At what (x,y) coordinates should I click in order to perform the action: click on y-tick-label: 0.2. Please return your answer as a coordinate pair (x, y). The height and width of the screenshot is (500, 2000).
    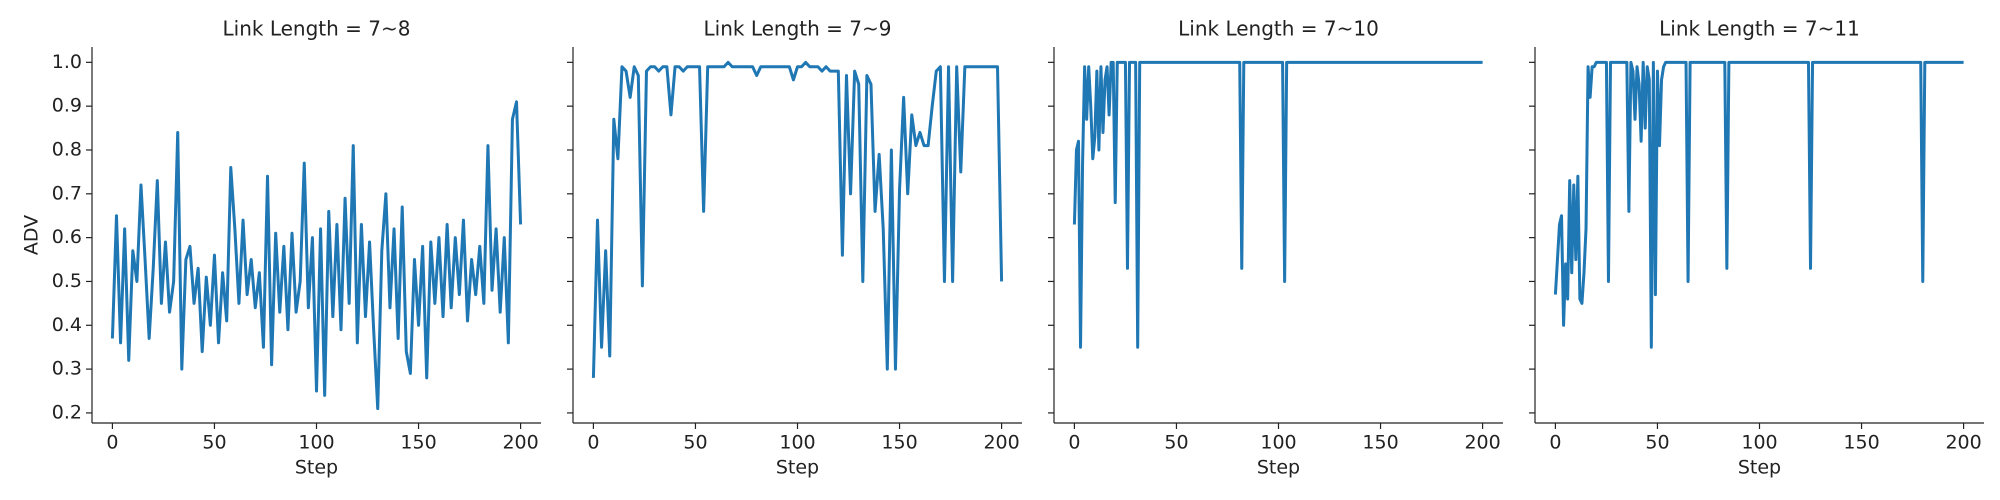
    Looking at the image, I should click on (67, 412).